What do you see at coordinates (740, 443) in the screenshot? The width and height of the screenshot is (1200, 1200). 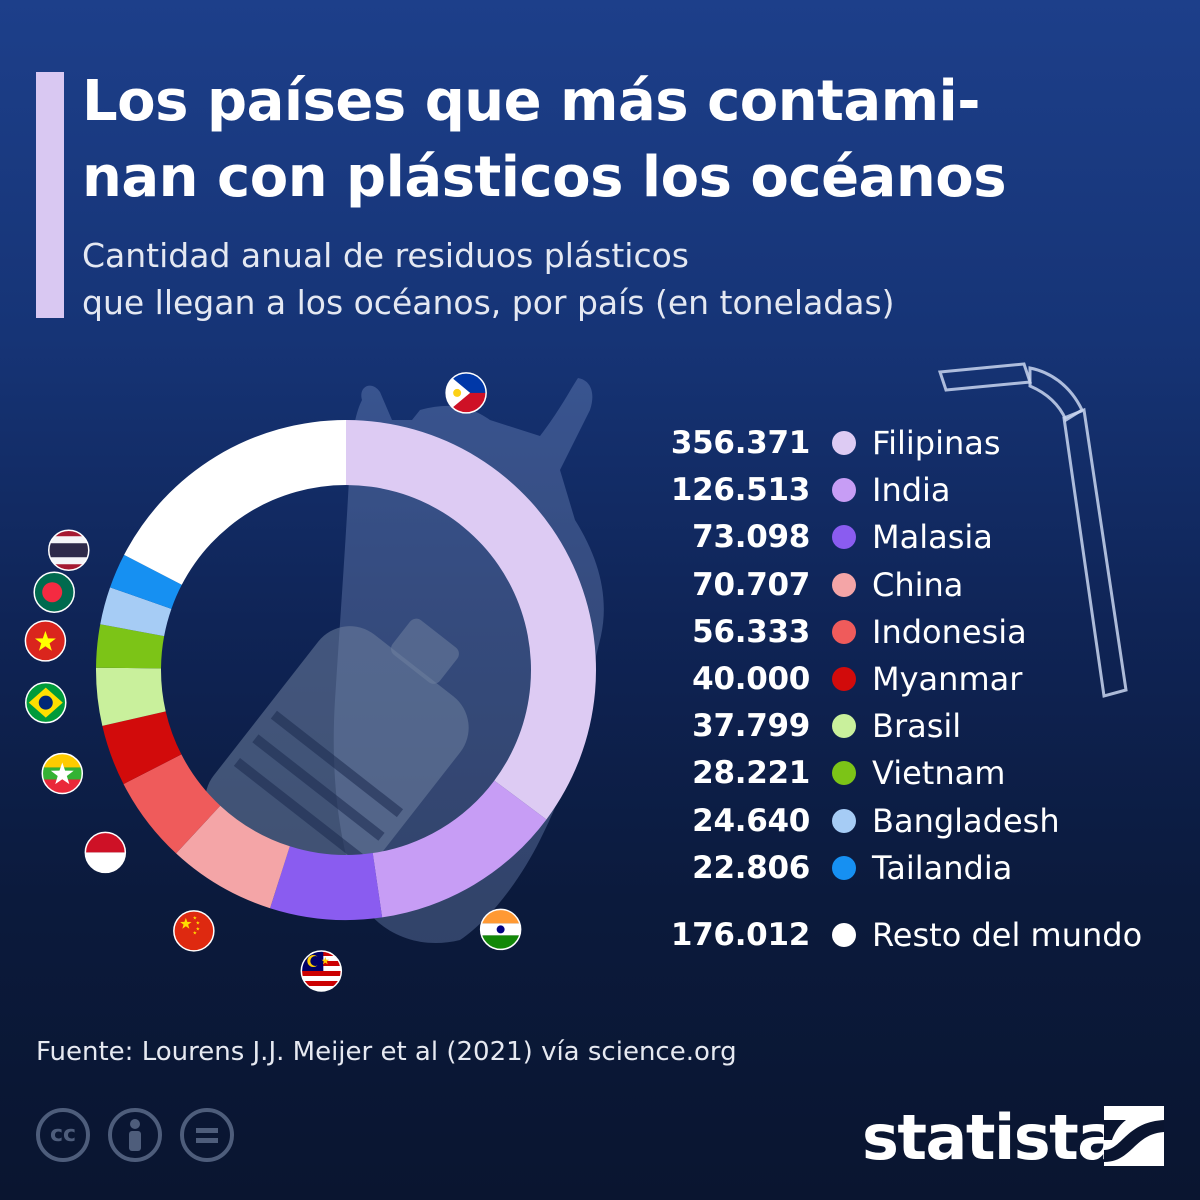 I see `legend-value: 356.371` at bounding box center [740, 443].